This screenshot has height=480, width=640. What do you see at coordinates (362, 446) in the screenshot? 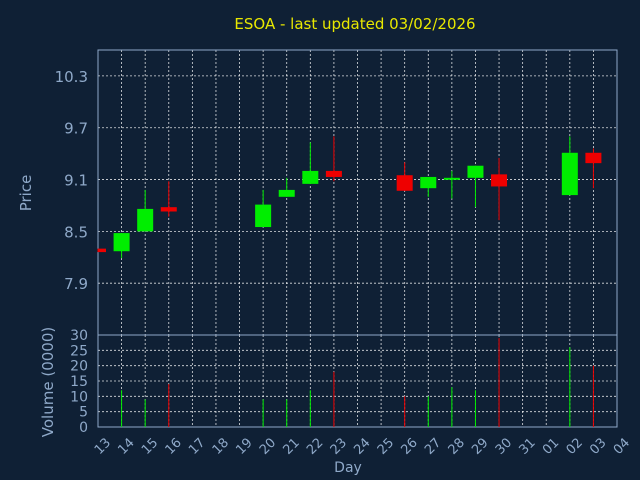
I see `x-tick-label: 24` at bounding box center [362, 446].